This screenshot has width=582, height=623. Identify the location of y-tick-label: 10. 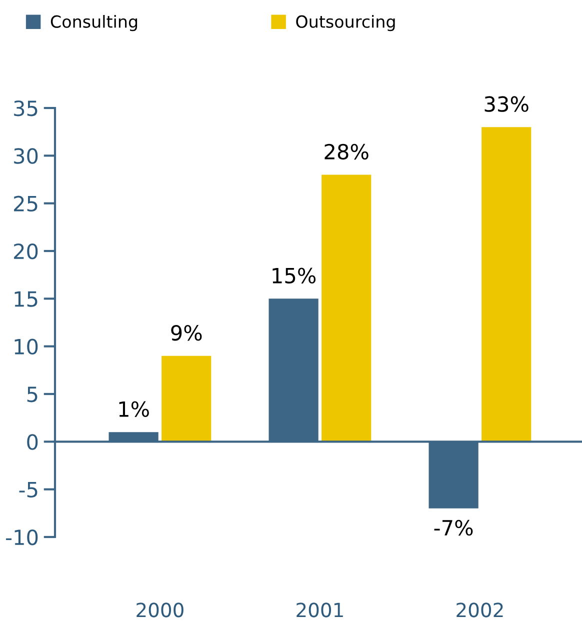
(26, 346).